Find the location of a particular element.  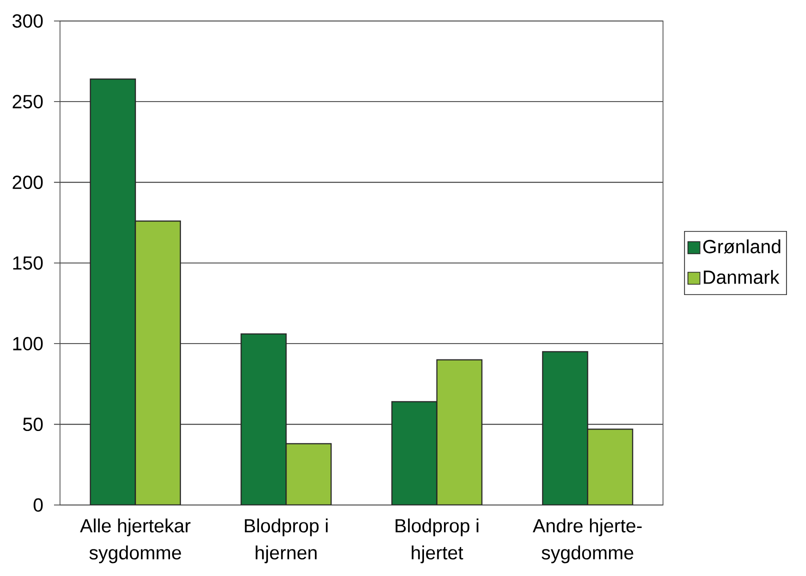

legend-label: Danmark is located at coordinates (742, 277).